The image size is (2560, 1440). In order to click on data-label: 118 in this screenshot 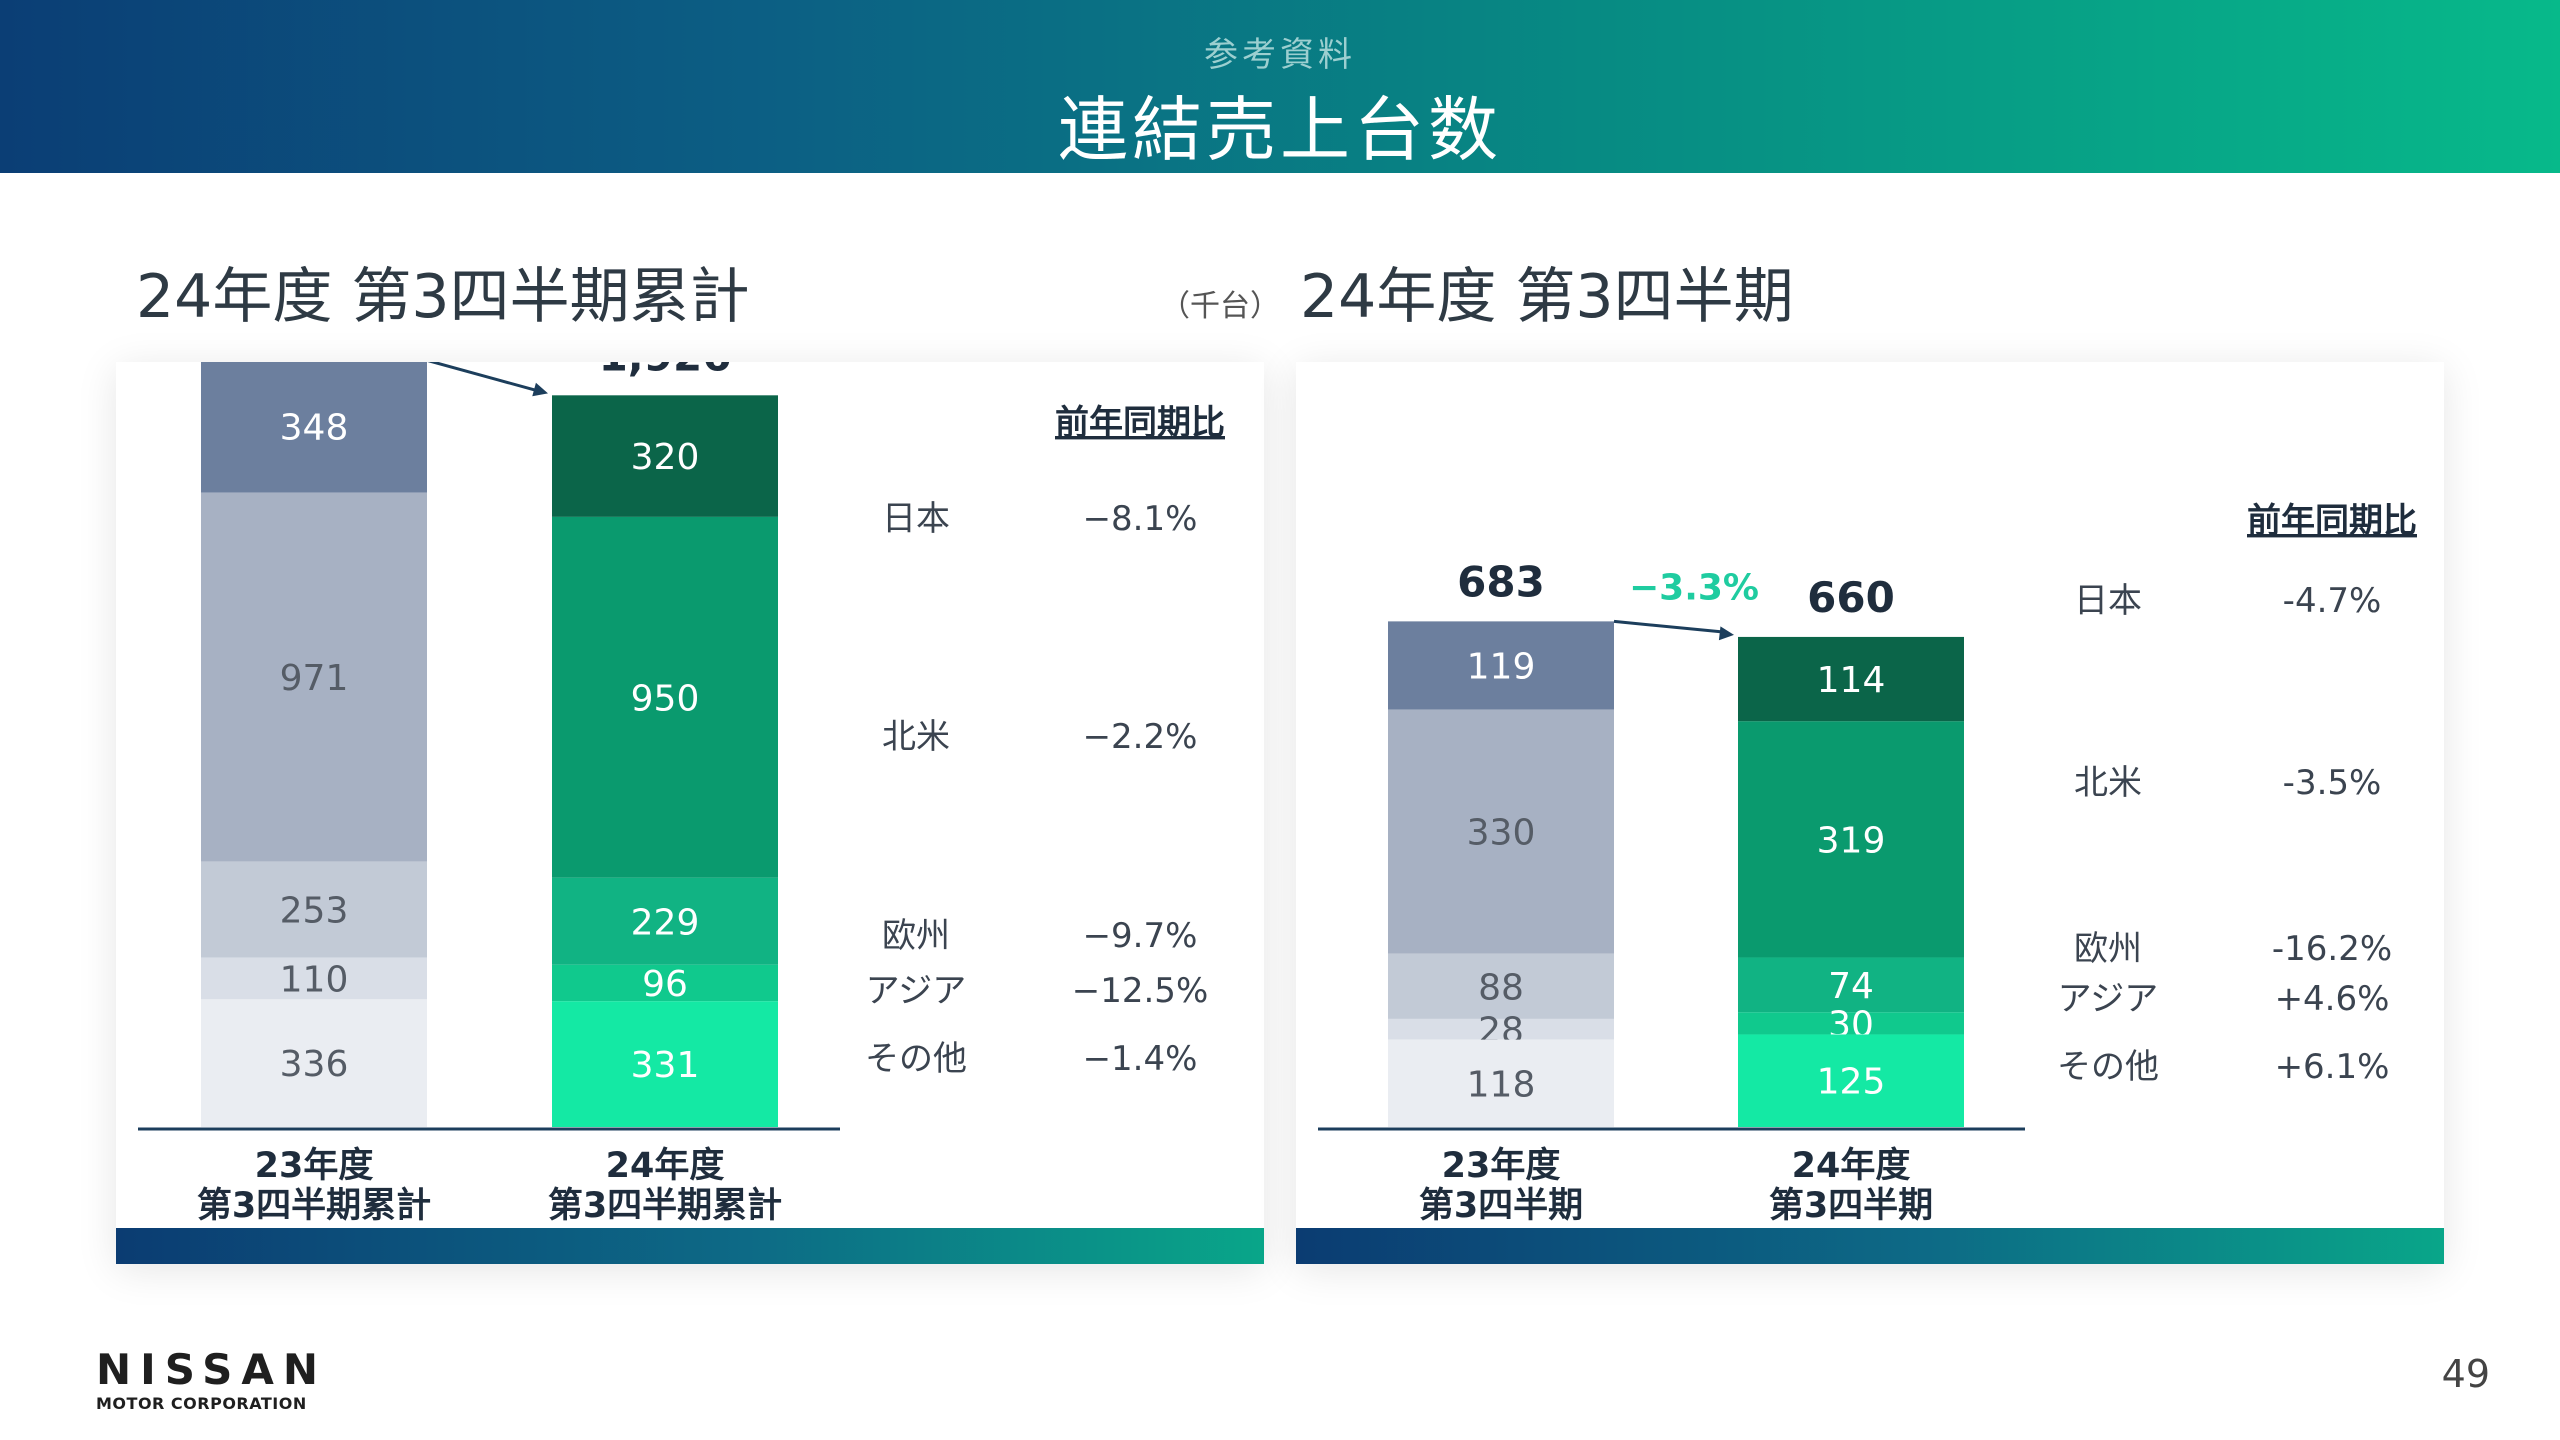, I will do `click(1501, 1084)`.